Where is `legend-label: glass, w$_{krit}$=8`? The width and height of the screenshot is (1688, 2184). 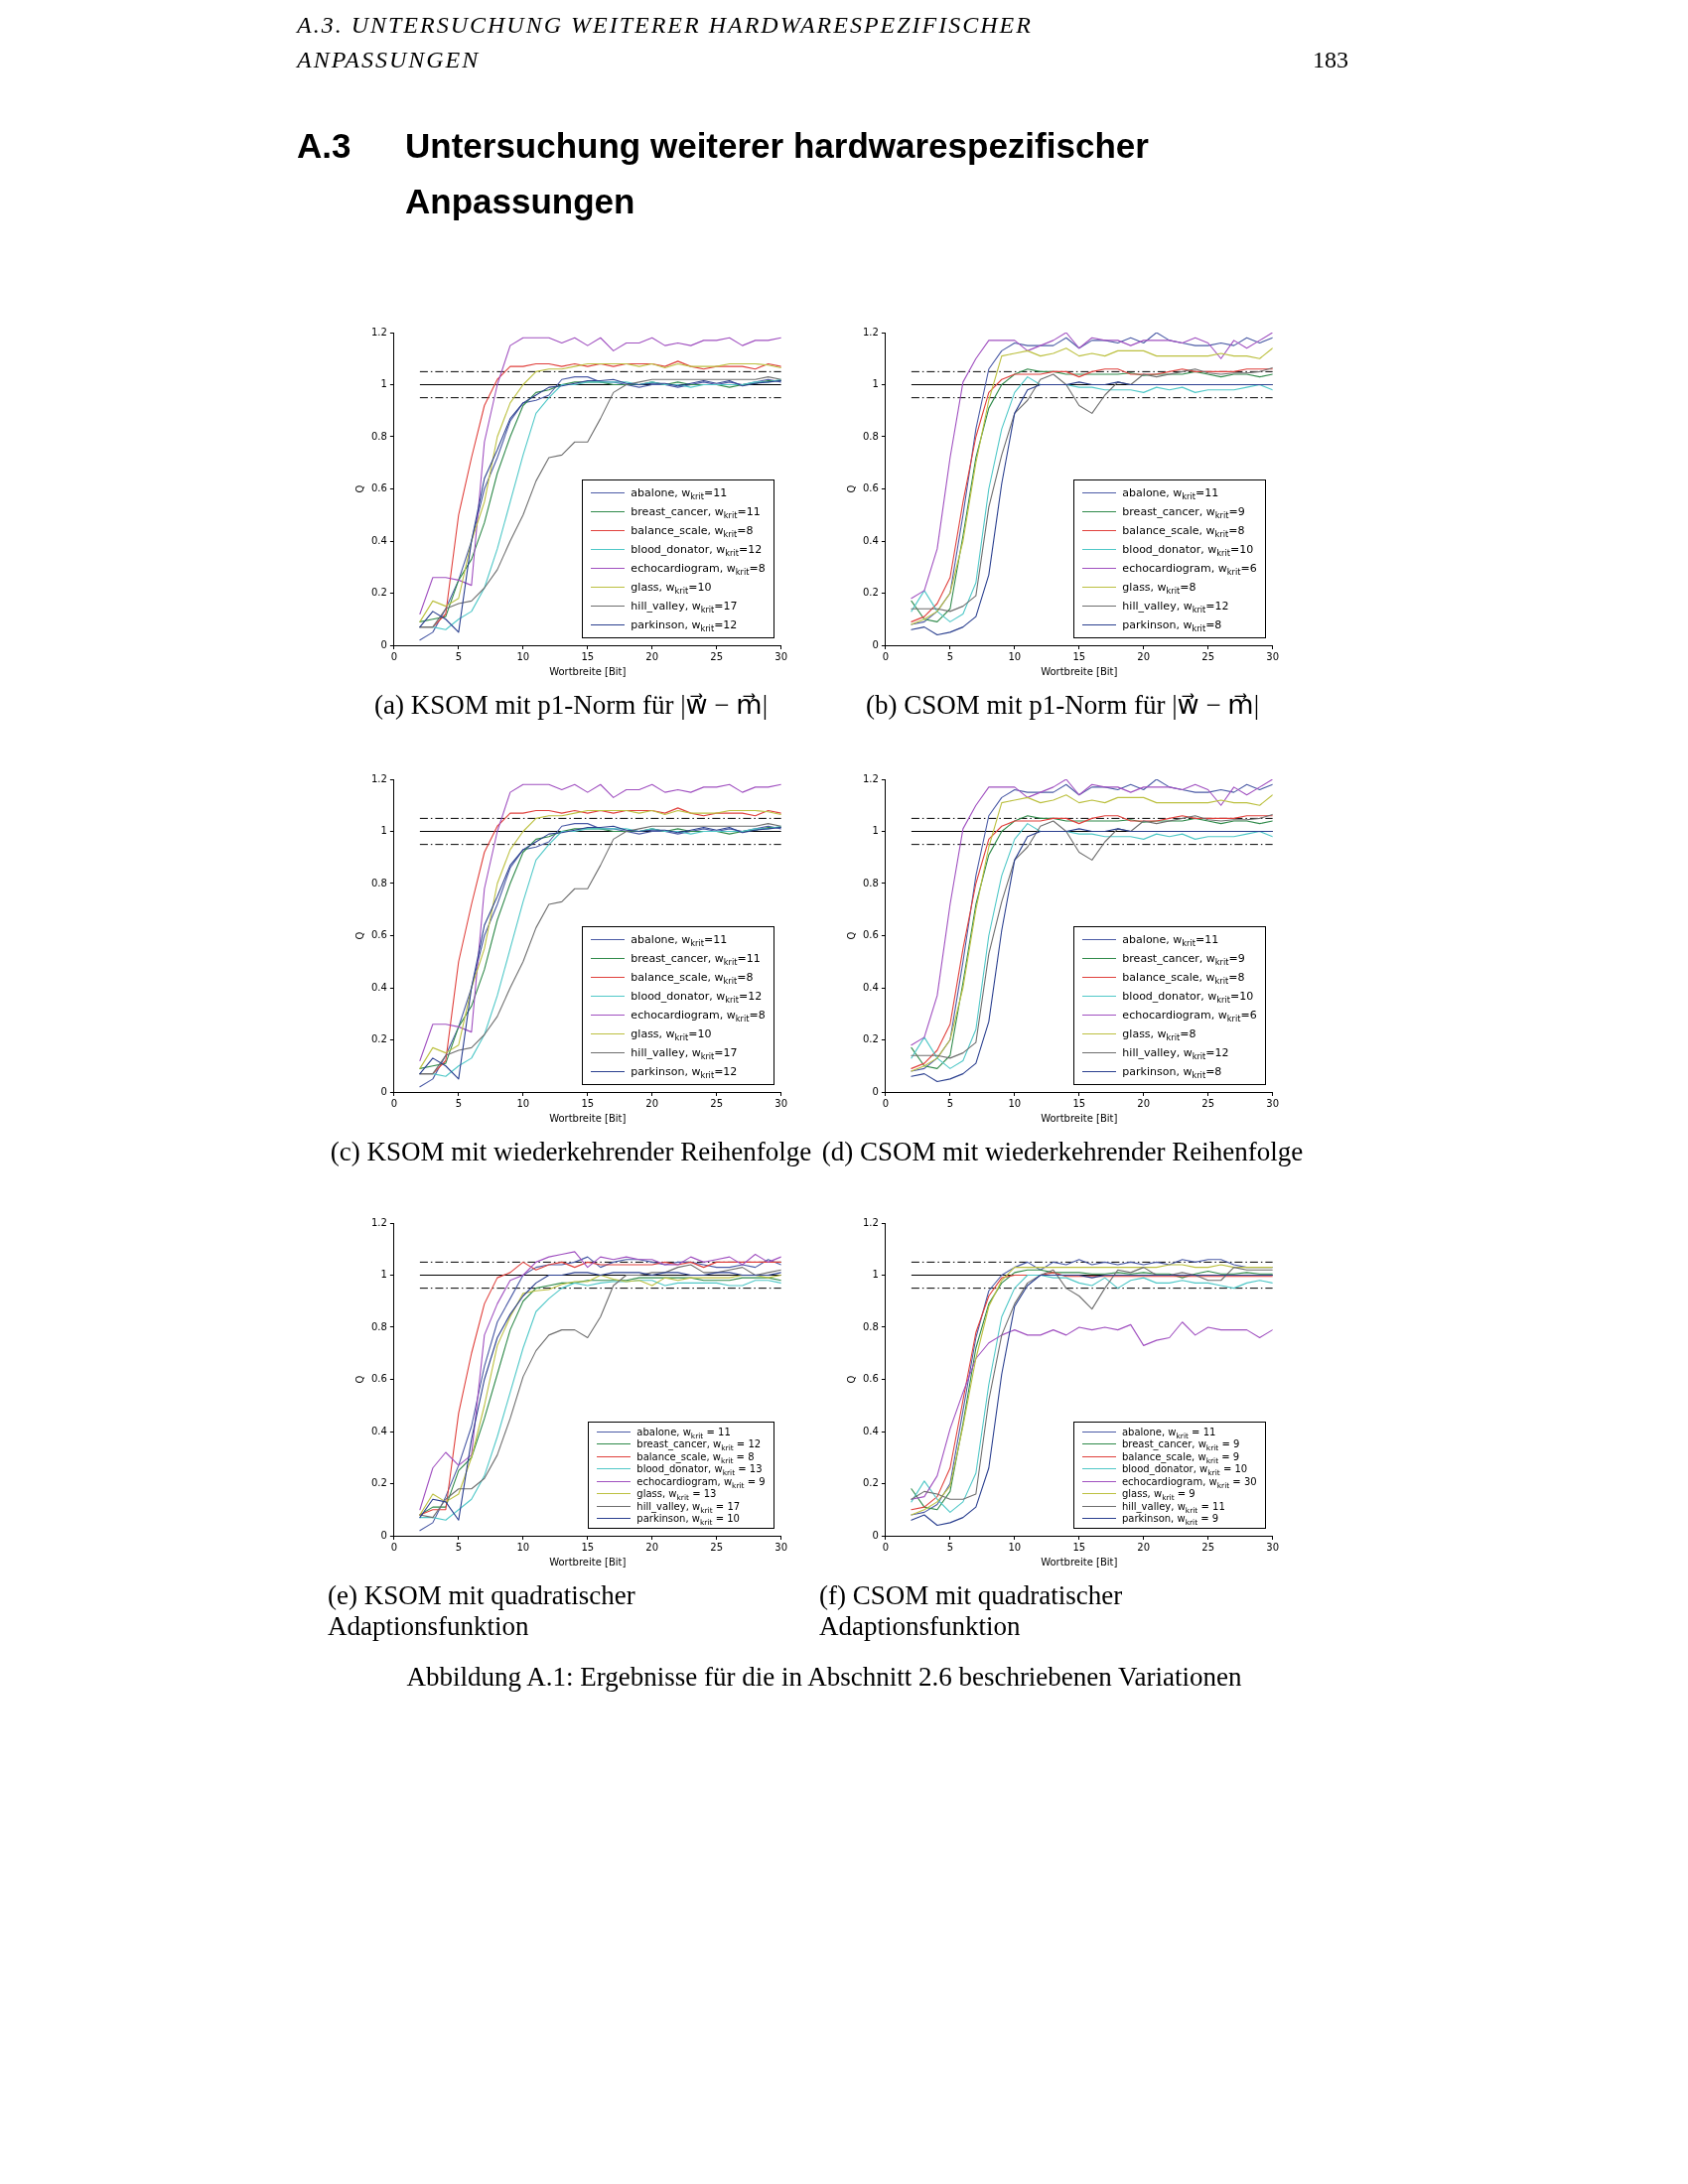 legend-label: glass, w$_{krit}$=8 is located at coordinates (1159, 1034).